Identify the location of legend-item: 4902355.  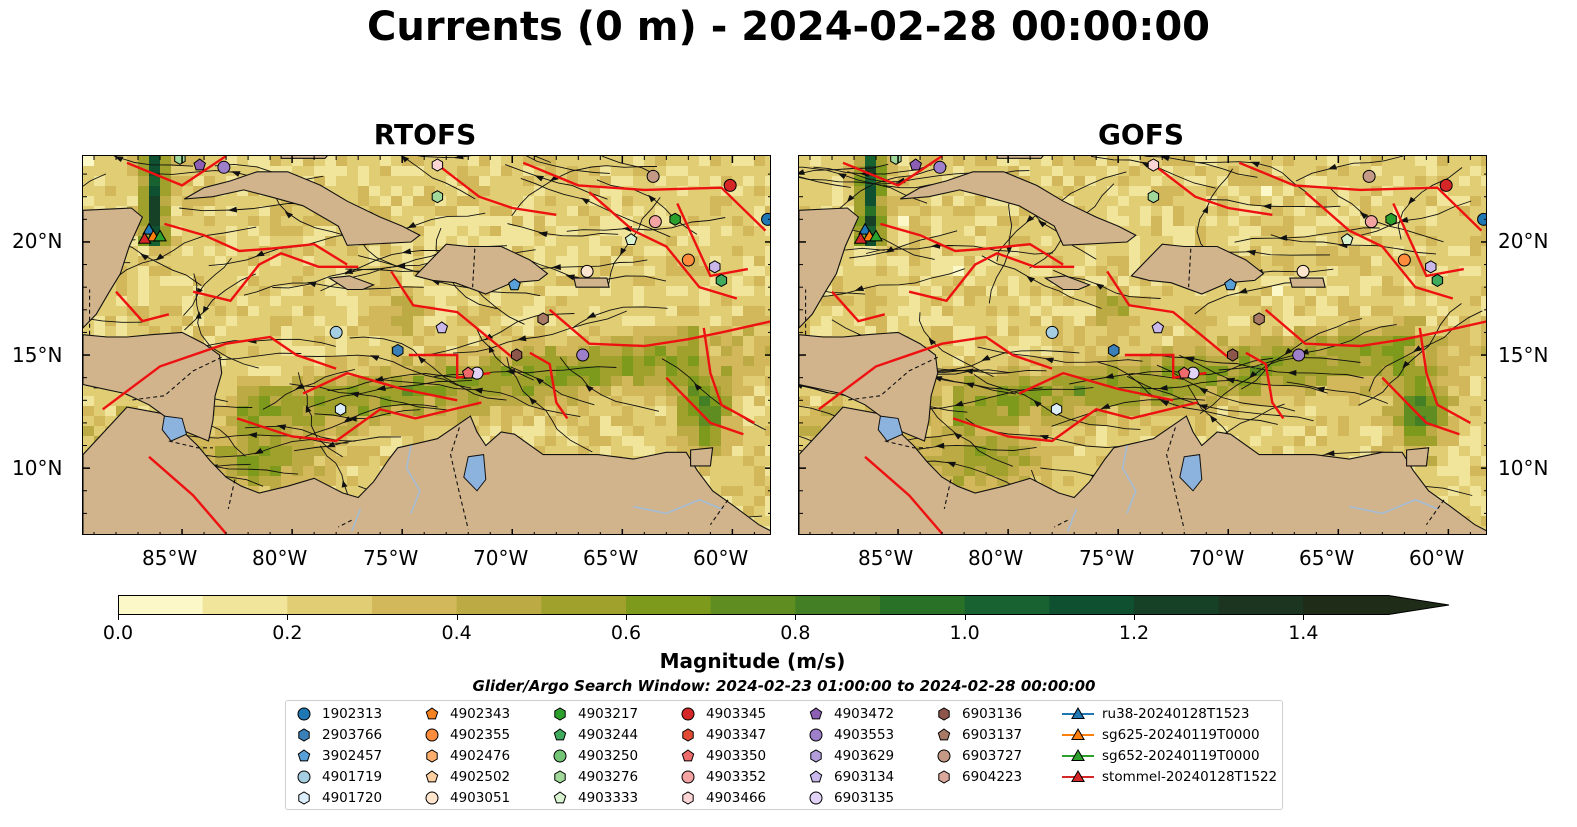
(466, 735).